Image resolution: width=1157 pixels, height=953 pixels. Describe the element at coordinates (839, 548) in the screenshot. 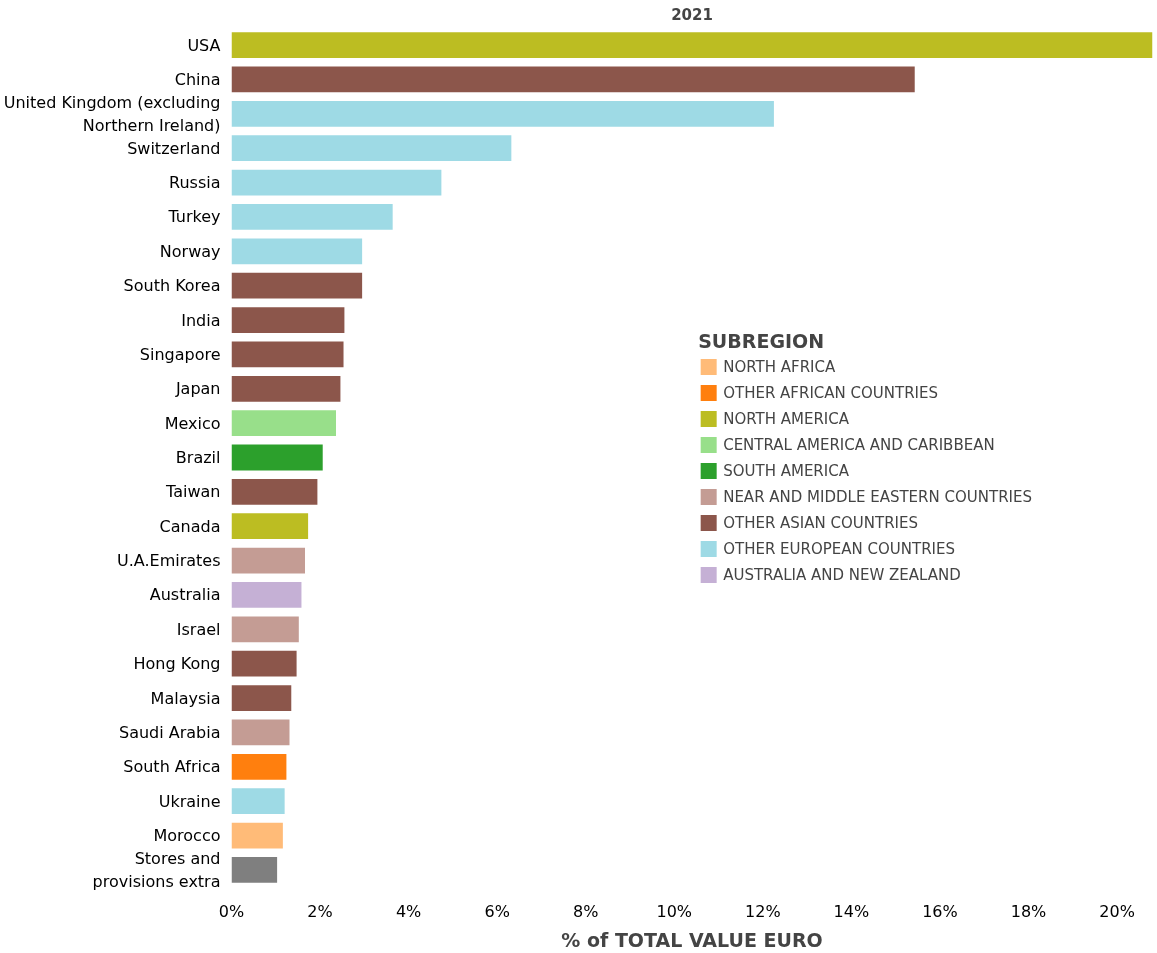

I see `legend-label: OTHER EUROPEAN COUNTRIES` at that location.